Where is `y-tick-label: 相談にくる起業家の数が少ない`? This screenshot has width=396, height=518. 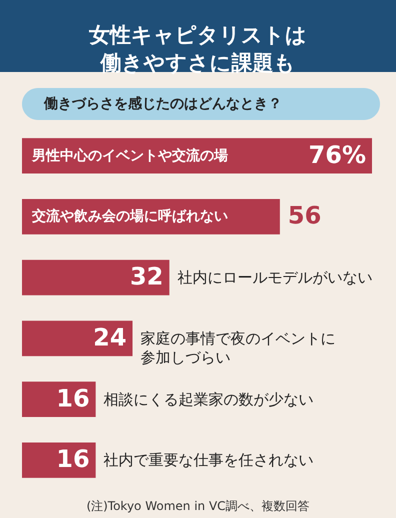
y-tick-label: 相談にくる起業家の数が少ない is located at coordinates (209, 399).